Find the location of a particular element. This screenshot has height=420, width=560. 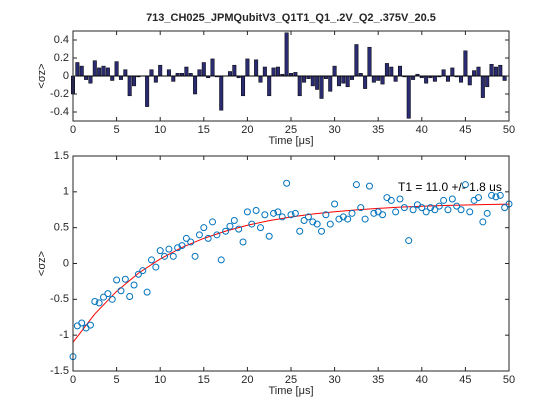

x-tick-label: 25 is located at coordinates (291, 380).